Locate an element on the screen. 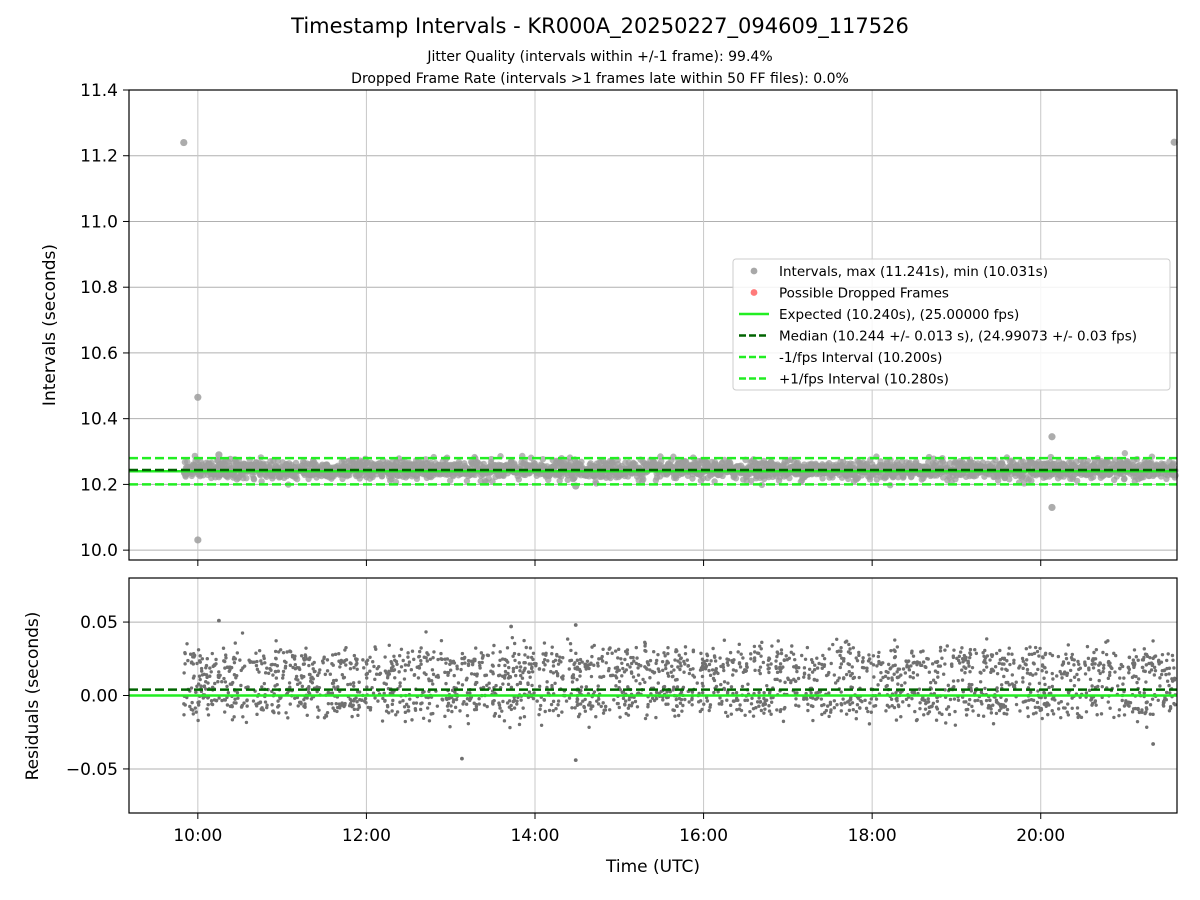 The image size is (1200, 900). top-y-tick-label: 10.6 is located at coordinates (99, 354).